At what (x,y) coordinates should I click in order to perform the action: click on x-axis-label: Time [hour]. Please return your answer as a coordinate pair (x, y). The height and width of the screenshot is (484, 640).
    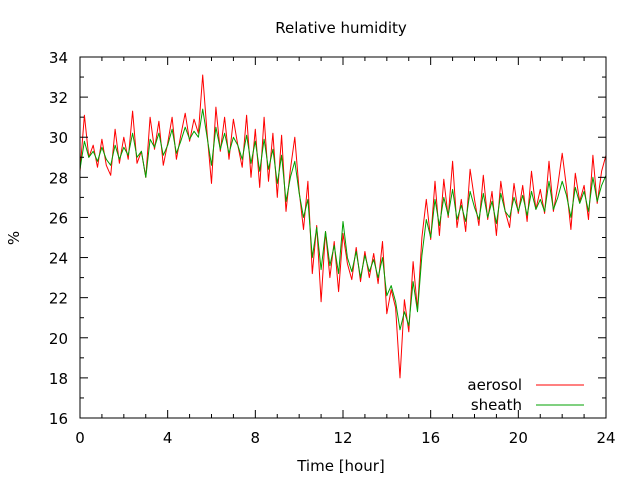
    Looking at the image, I should click on (340, 466).